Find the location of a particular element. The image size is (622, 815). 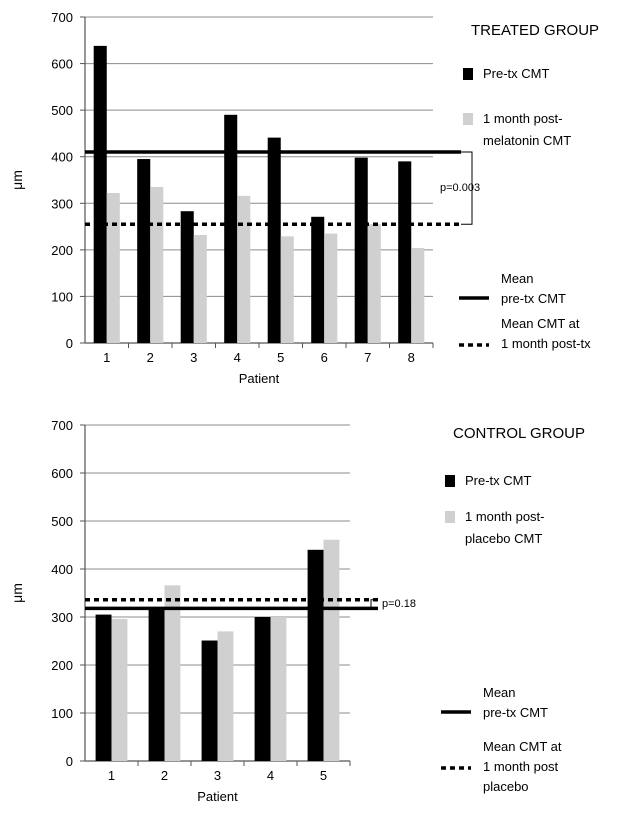

p-value-annotation: p=0.003 is located at coordinates (460, 188).